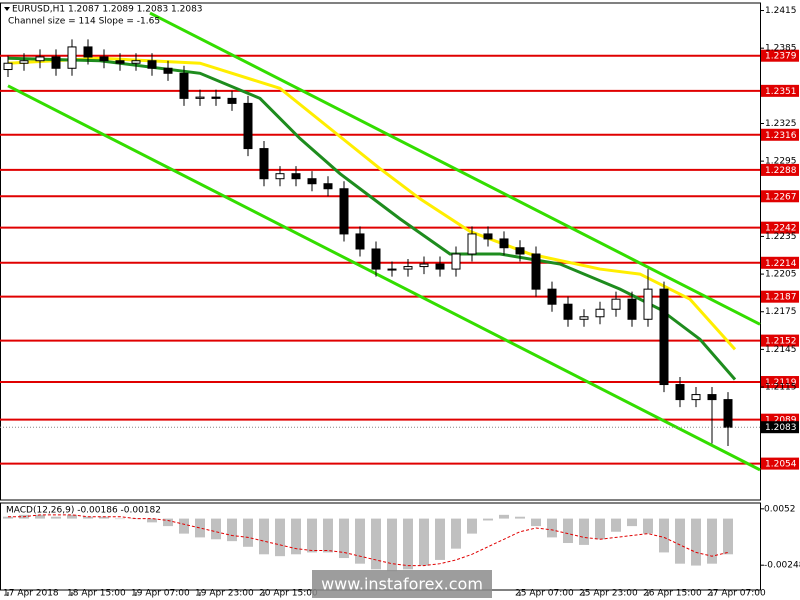 The width and height of the screenshot is (800, 600). I want to click on x-tick-label: 27 Apr 07:00, so click(736, 594).